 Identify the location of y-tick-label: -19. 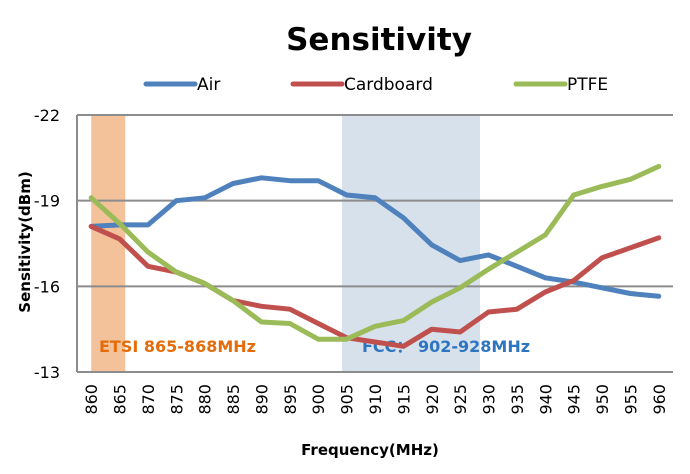
(47, 201).